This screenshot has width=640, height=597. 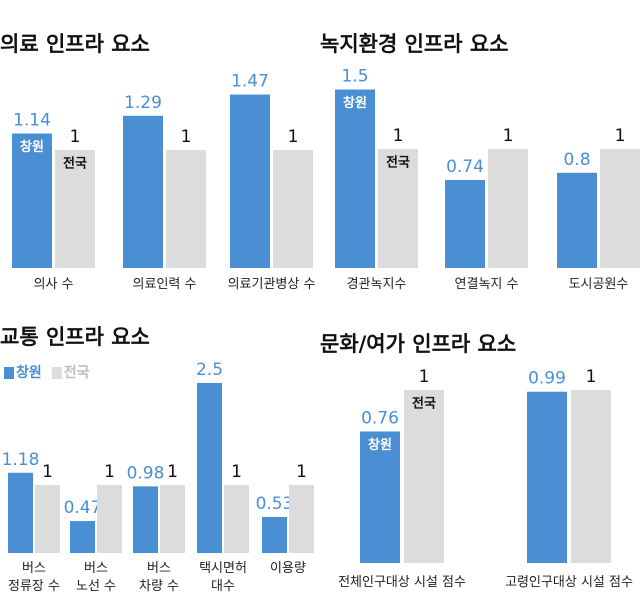 I want to click on value-label: 0.98, so click(x=146, y=473).